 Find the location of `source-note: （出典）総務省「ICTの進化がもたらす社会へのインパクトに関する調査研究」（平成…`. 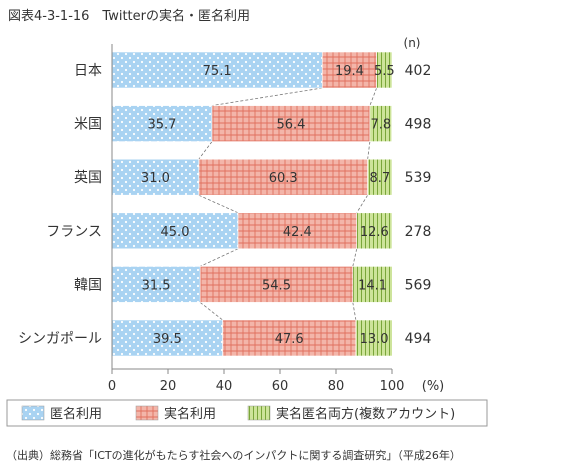

source-note: （出典）総務省「ICTの進化がもたらす社会へのインパクトに関する調査研究」（平成… is located at coordinates (233, 455).